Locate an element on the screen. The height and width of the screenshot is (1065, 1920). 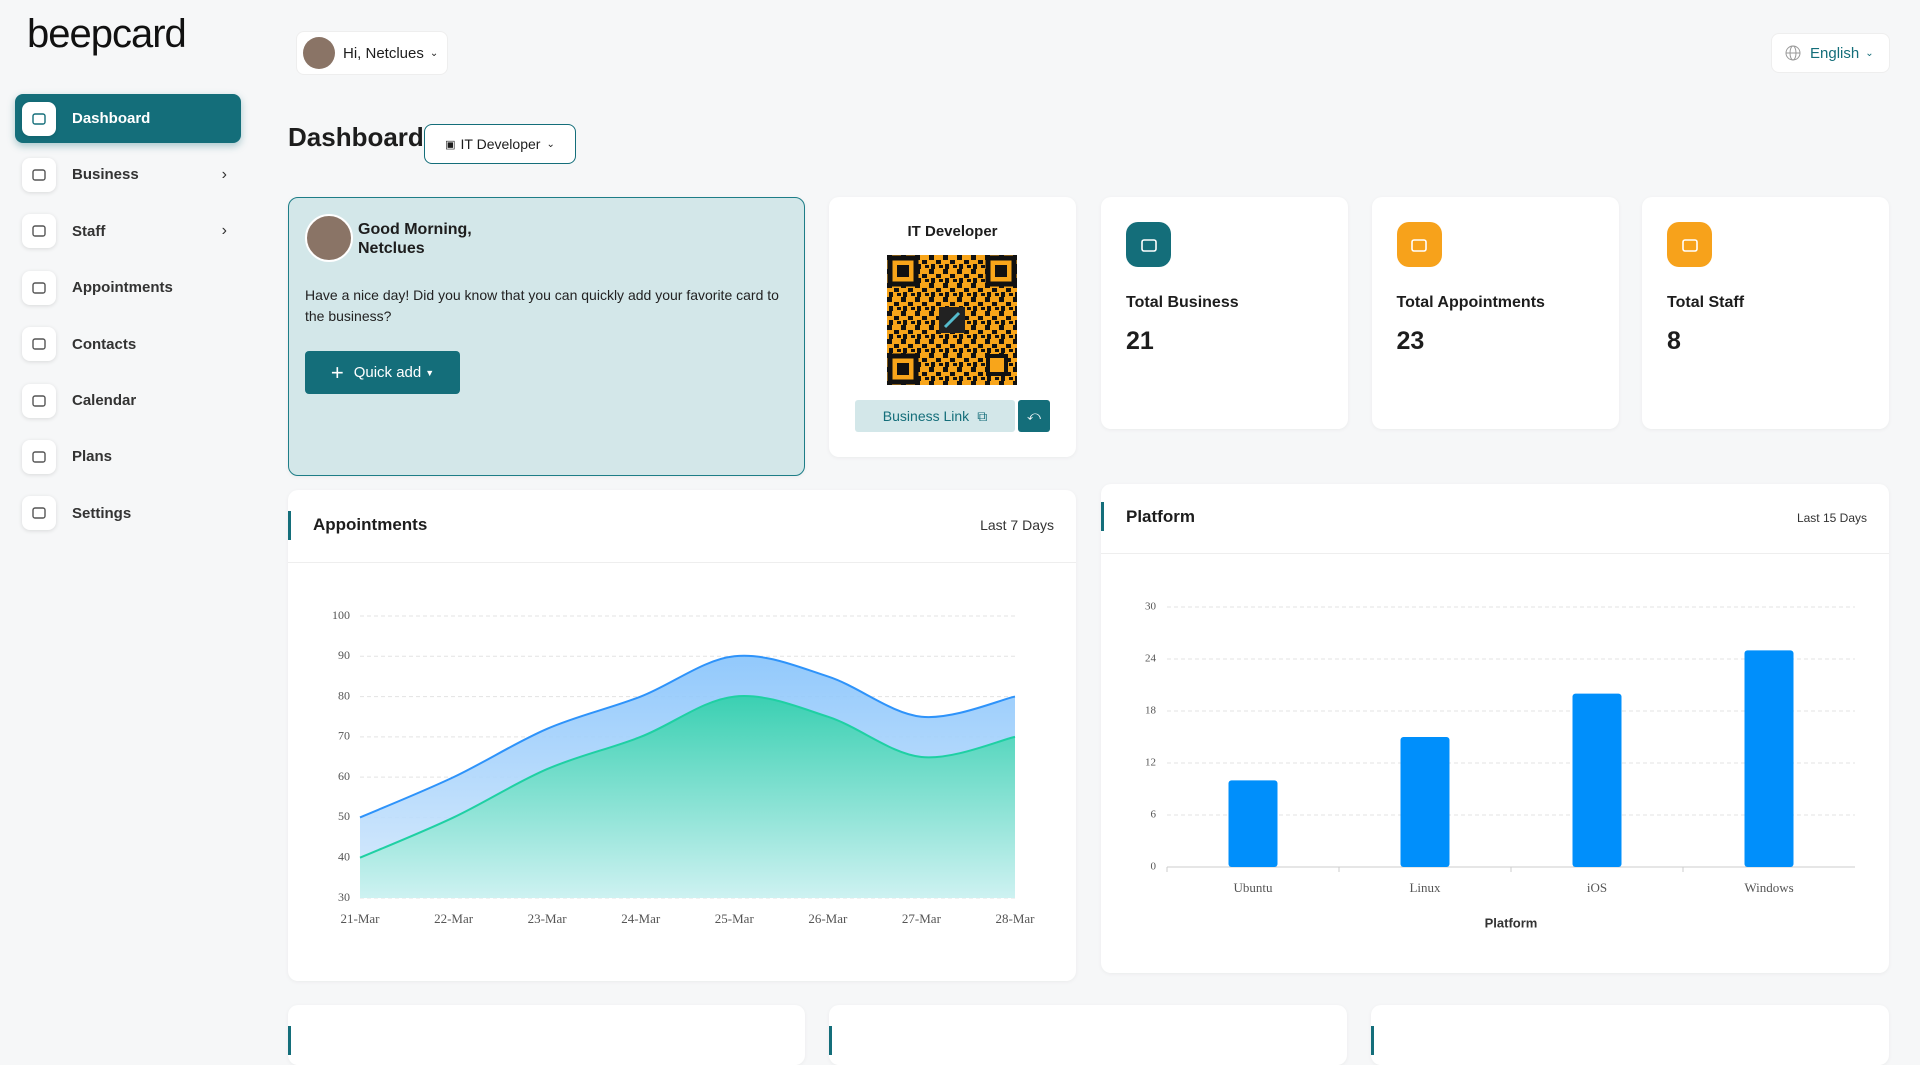
menu-item: Business › is located at coordinates (128, 174).